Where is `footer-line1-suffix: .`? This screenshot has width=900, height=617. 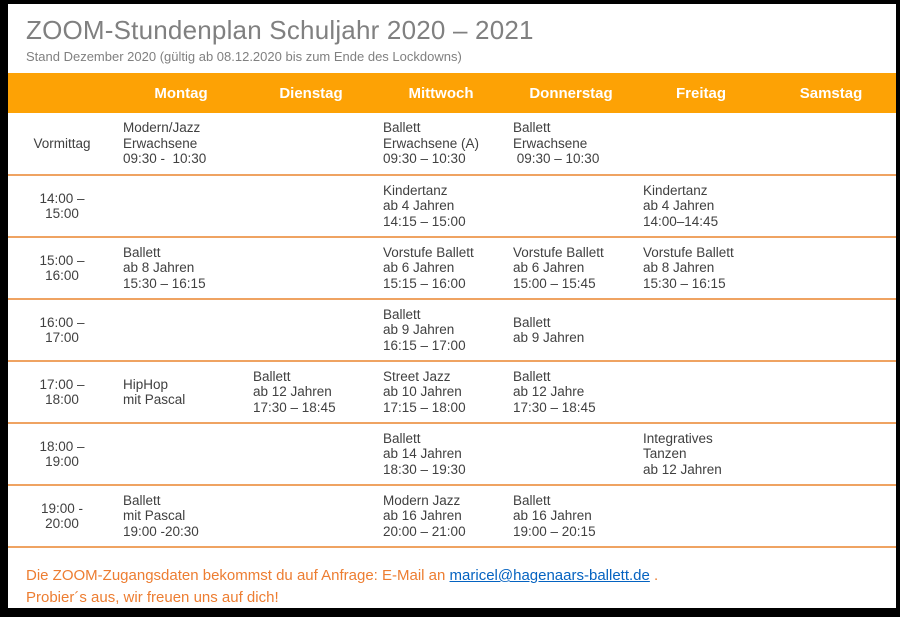
footer-line1-suffix: . is located at coordinates (654, 575).